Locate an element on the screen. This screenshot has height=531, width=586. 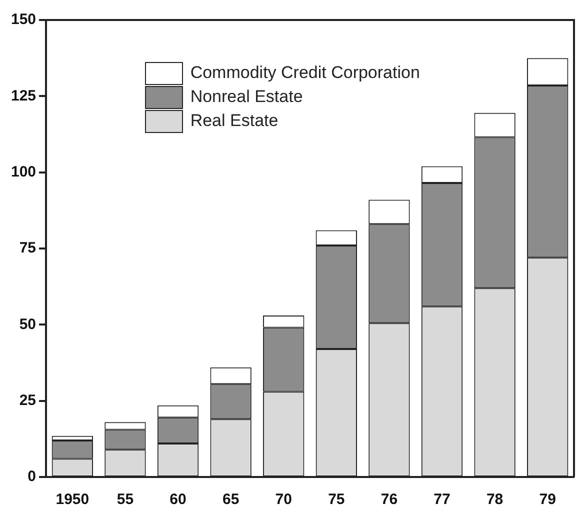
y-tick-label: 50 is located at coordinates (27, 324).